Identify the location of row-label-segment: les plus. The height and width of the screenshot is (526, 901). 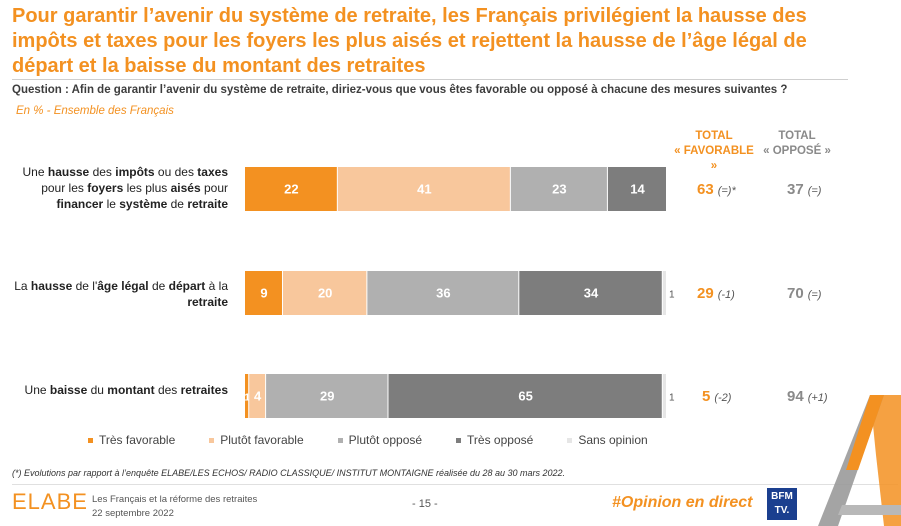
(147, 188).